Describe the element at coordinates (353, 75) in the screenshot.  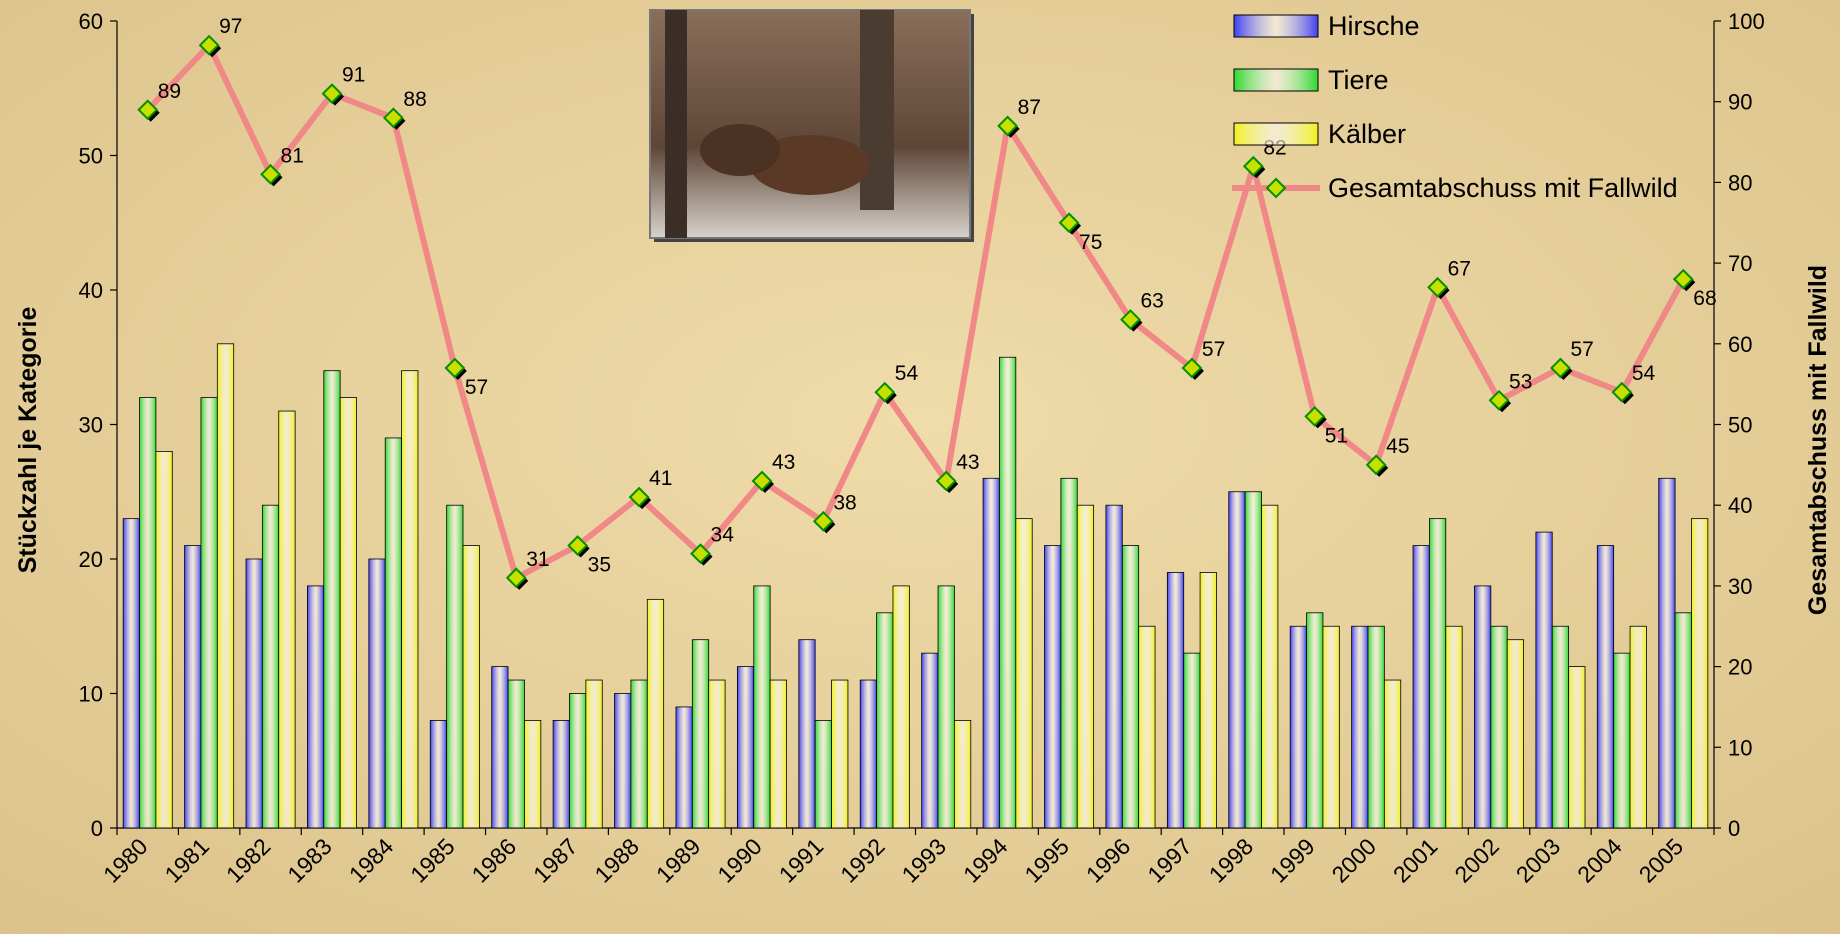
I see `data-label: 91` at that location.